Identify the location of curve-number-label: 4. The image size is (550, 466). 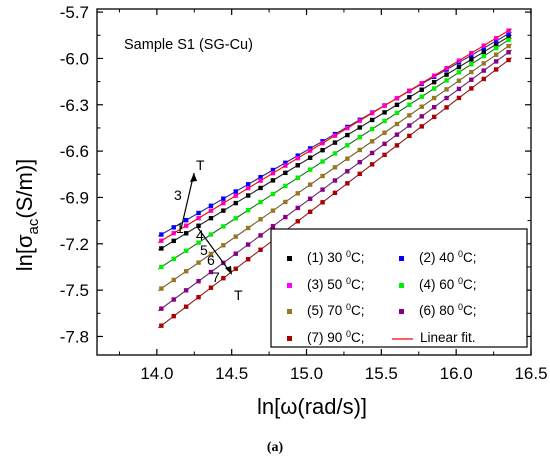
(200, 235).